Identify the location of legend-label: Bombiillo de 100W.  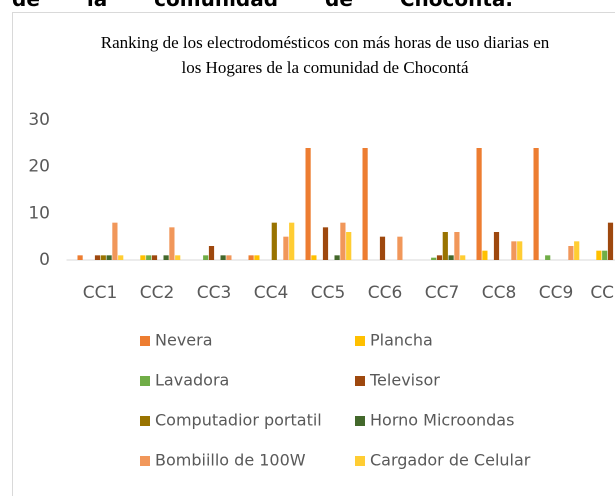
(230, 460).